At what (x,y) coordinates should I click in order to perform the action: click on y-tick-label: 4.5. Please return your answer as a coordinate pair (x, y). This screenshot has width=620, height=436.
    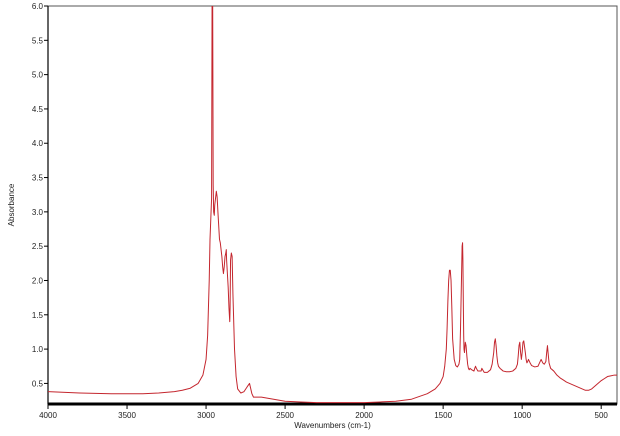
    Looking at the image, I should click on (38, 109).